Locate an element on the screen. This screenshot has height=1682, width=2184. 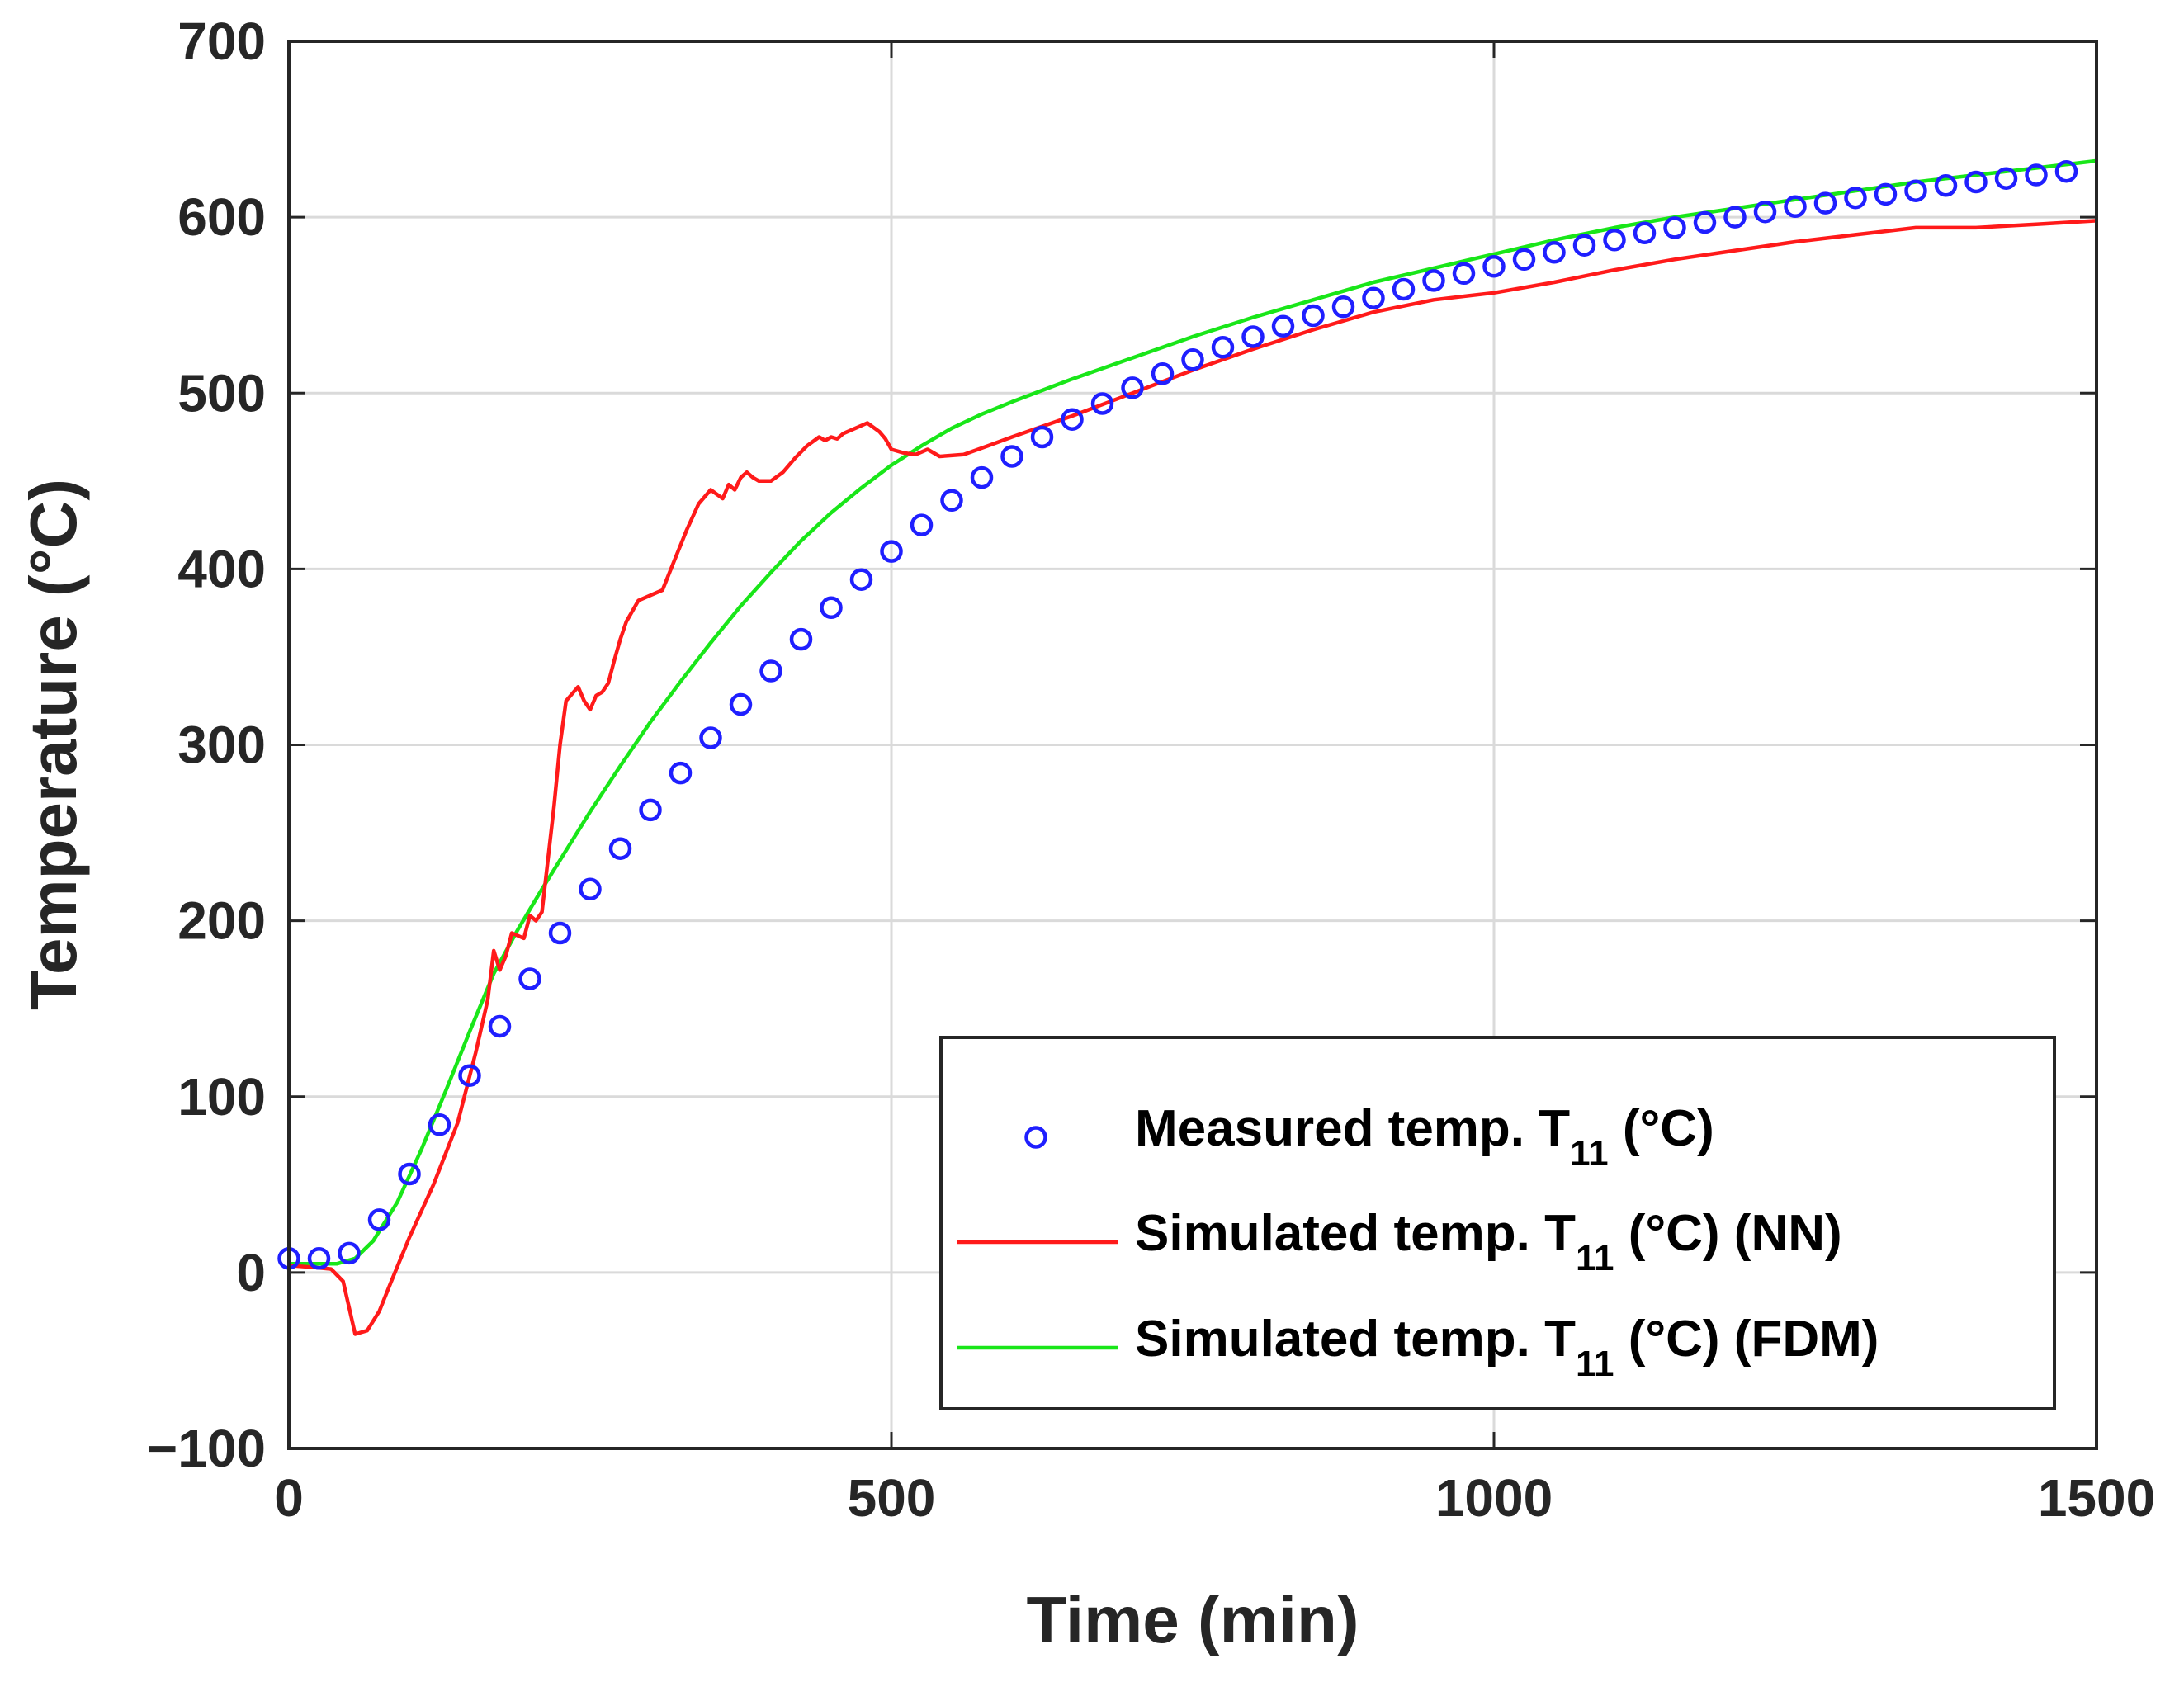
legend-fdm-subscript: 11 is located at coordinates (1595, 1364).